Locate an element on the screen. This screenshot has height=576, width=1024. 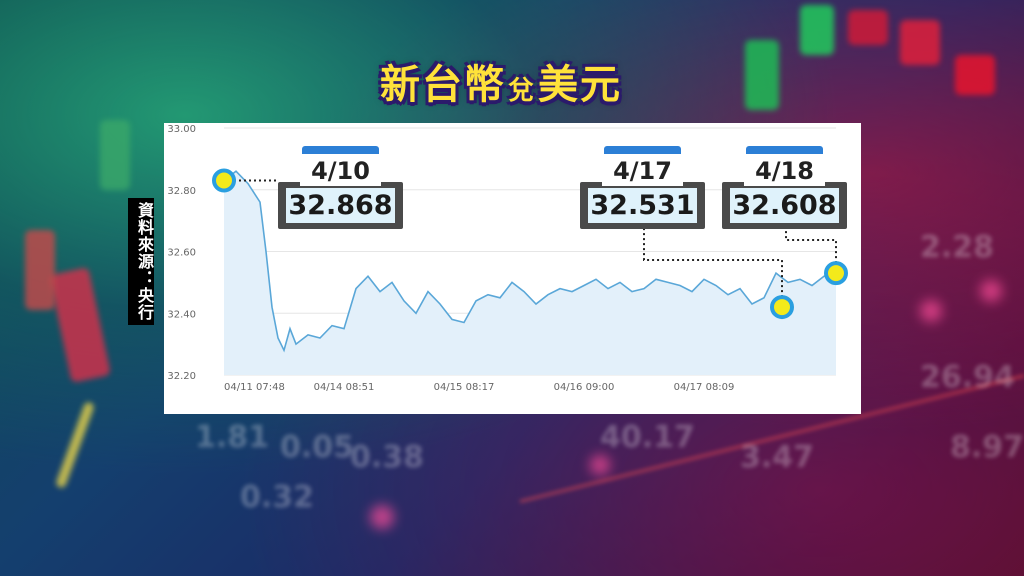
callout-4-18: 4/18 32.608 is located at coordinates (784, 187).